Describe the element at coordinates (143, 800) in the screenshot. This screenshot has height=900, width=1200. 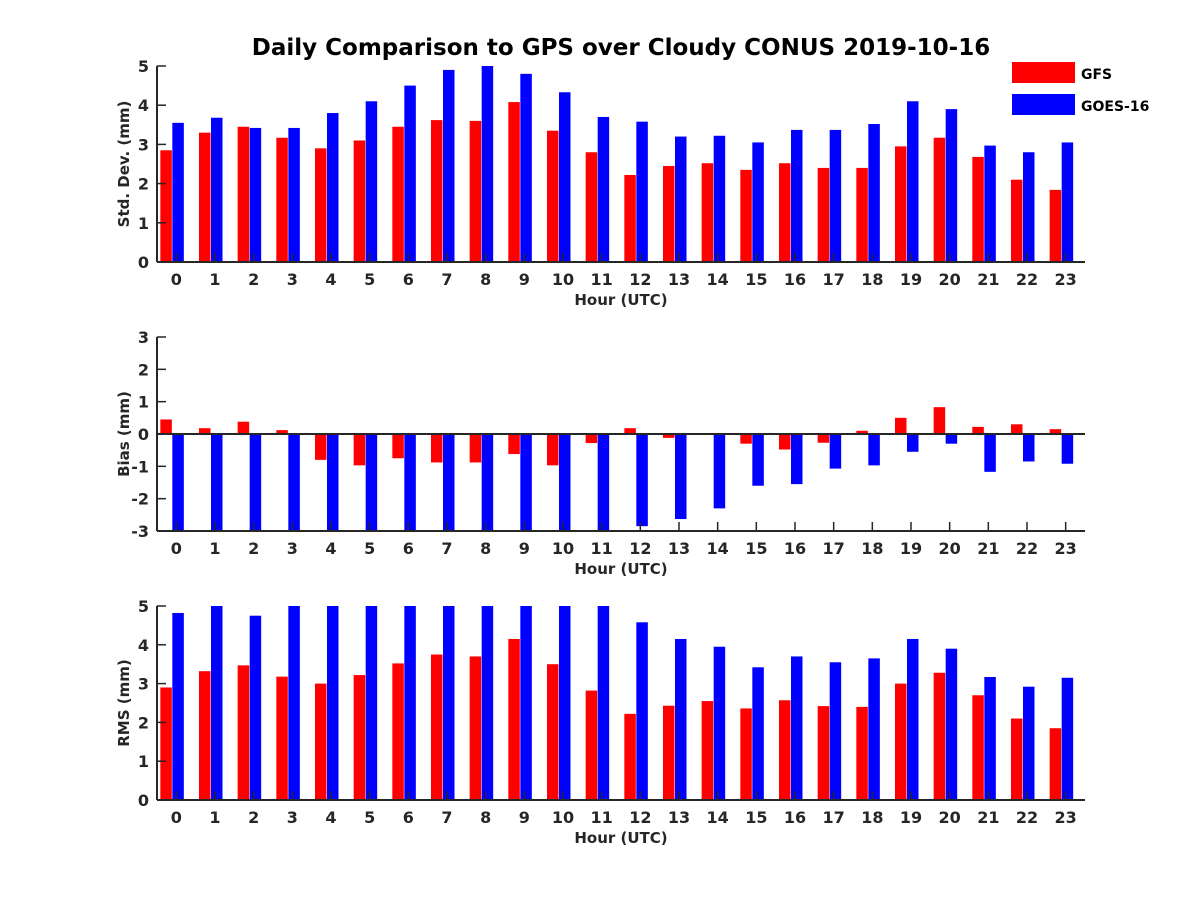
I see `y-tick-label: 0` at that location.